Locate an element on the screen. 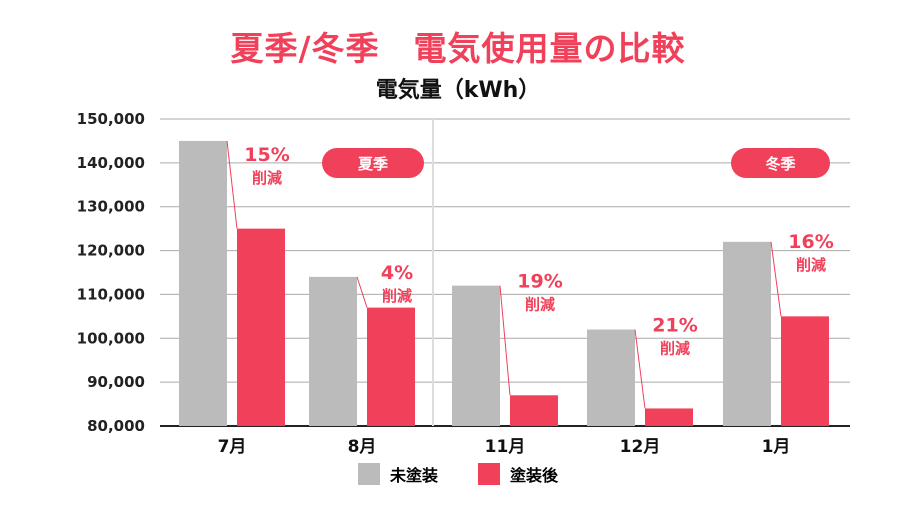 The height and width of the screenshot is (510, 916). y-axis-label: 電気量（kWh） is located at coordinates (458, 90).